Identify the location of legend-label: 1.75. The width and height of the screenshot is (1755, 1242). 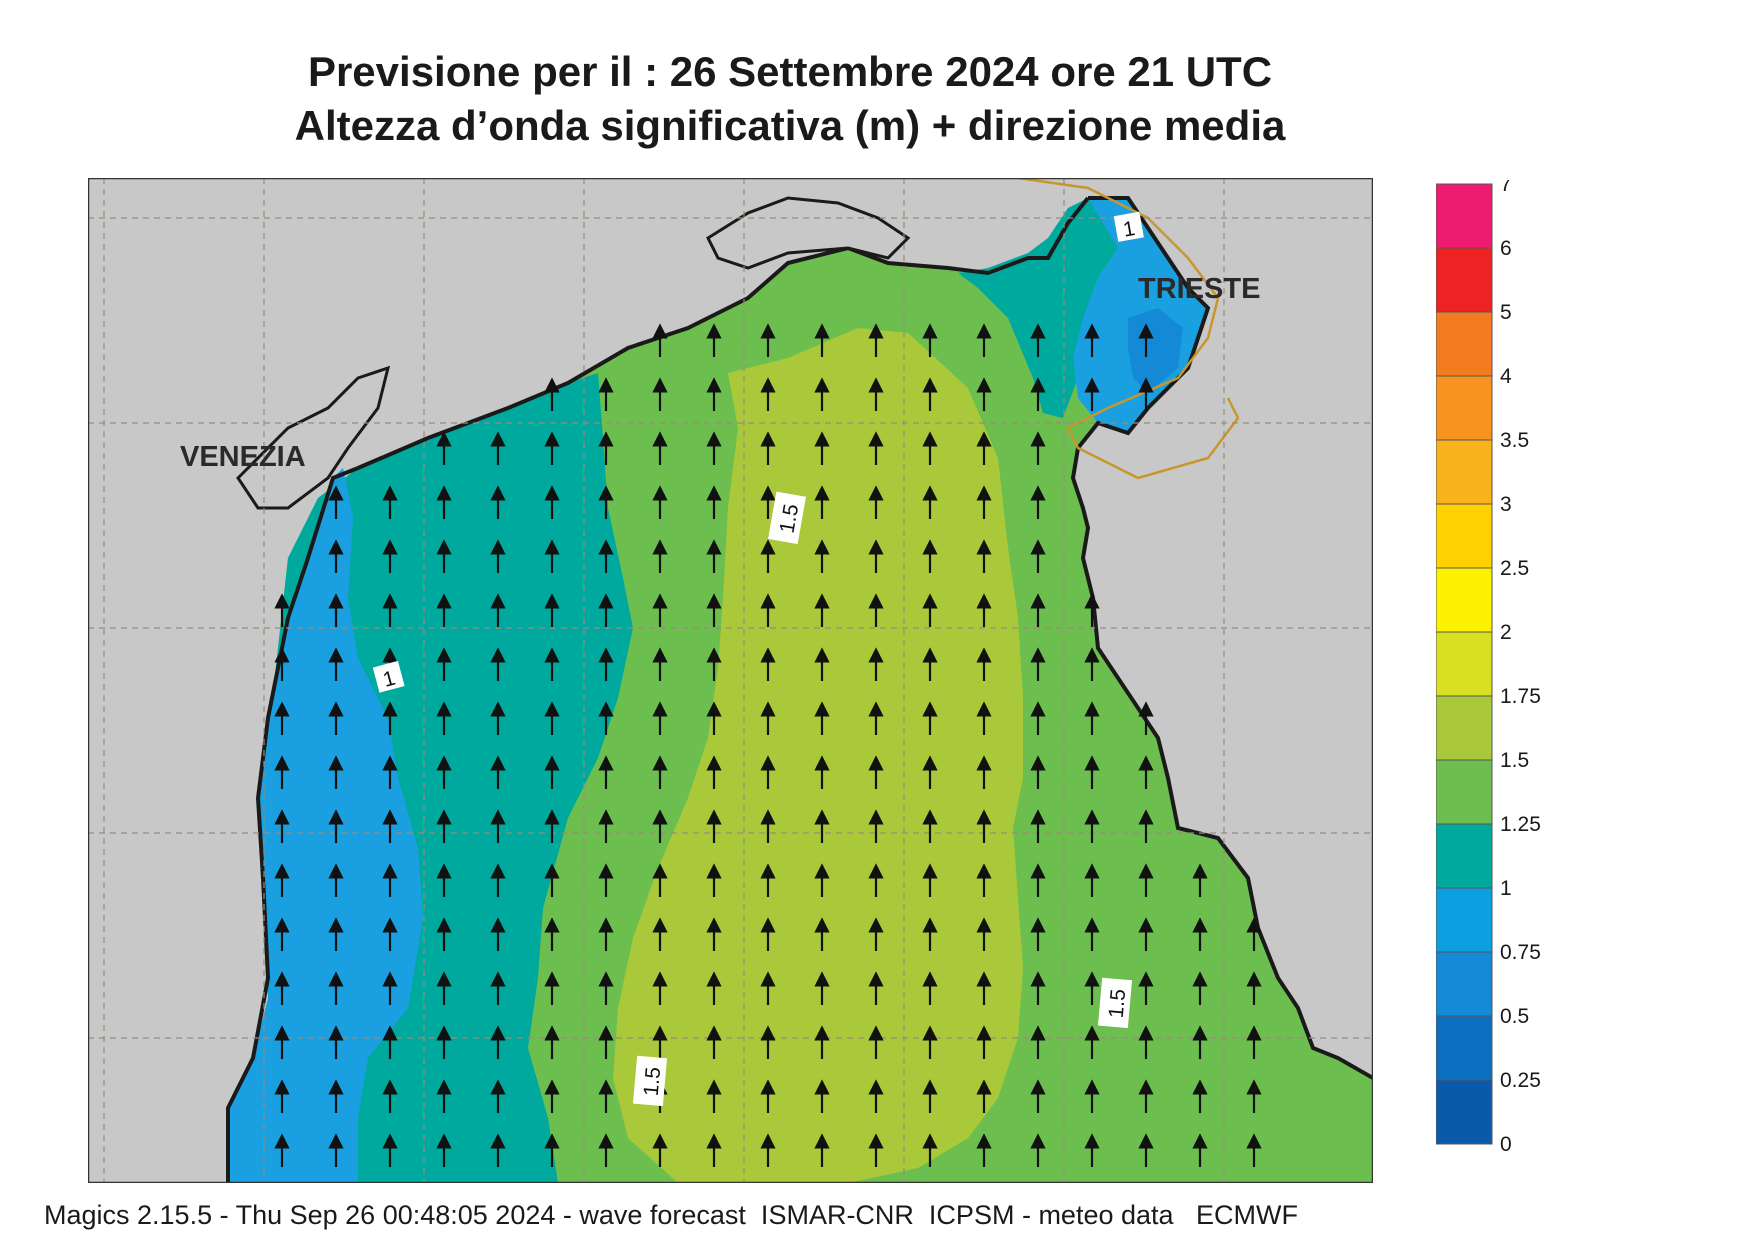
(1520, 696).